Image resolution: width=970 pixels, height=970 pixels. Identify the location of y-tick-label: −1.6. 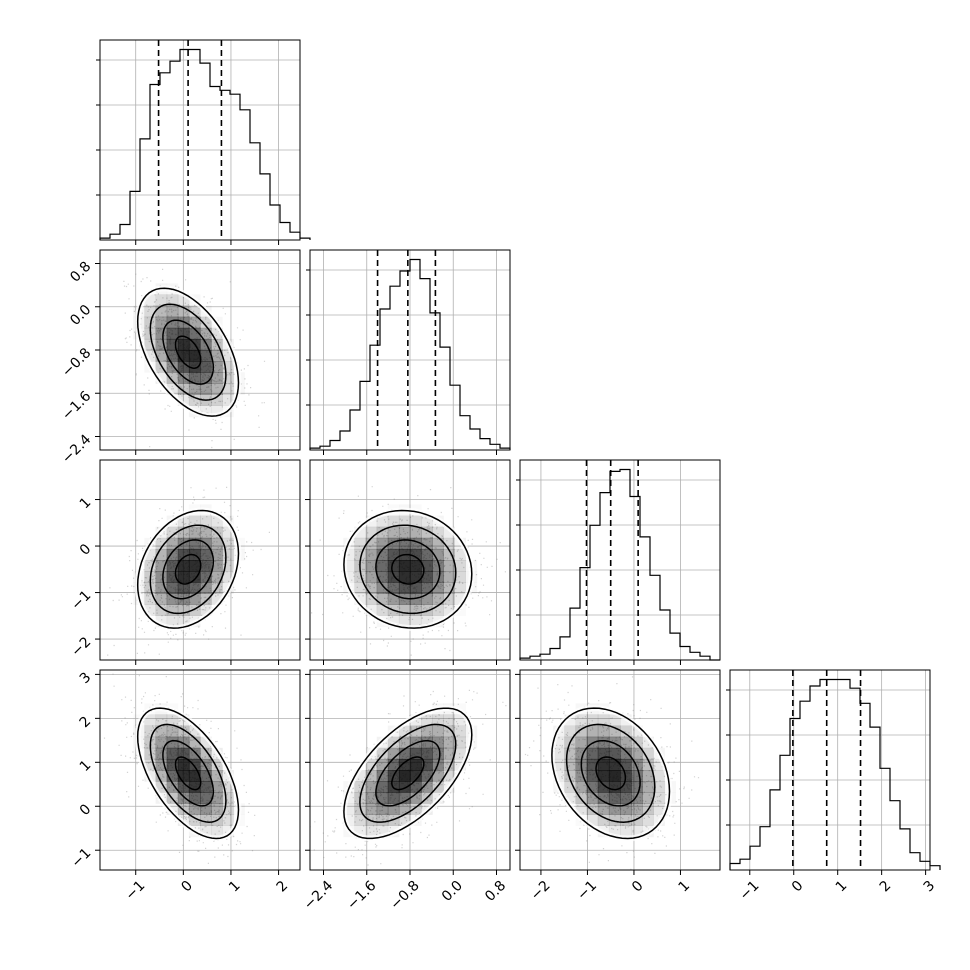
(76, 405).